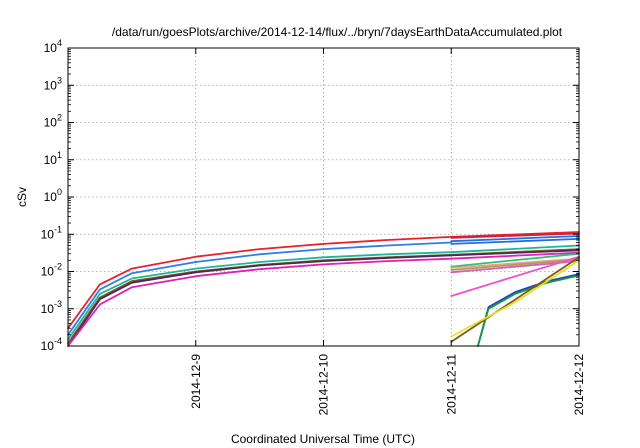 Image resolution: width=640 pixels, height=448 pixels. I want to click on x-tick-label: 2014-12-11, so click(451, 384).